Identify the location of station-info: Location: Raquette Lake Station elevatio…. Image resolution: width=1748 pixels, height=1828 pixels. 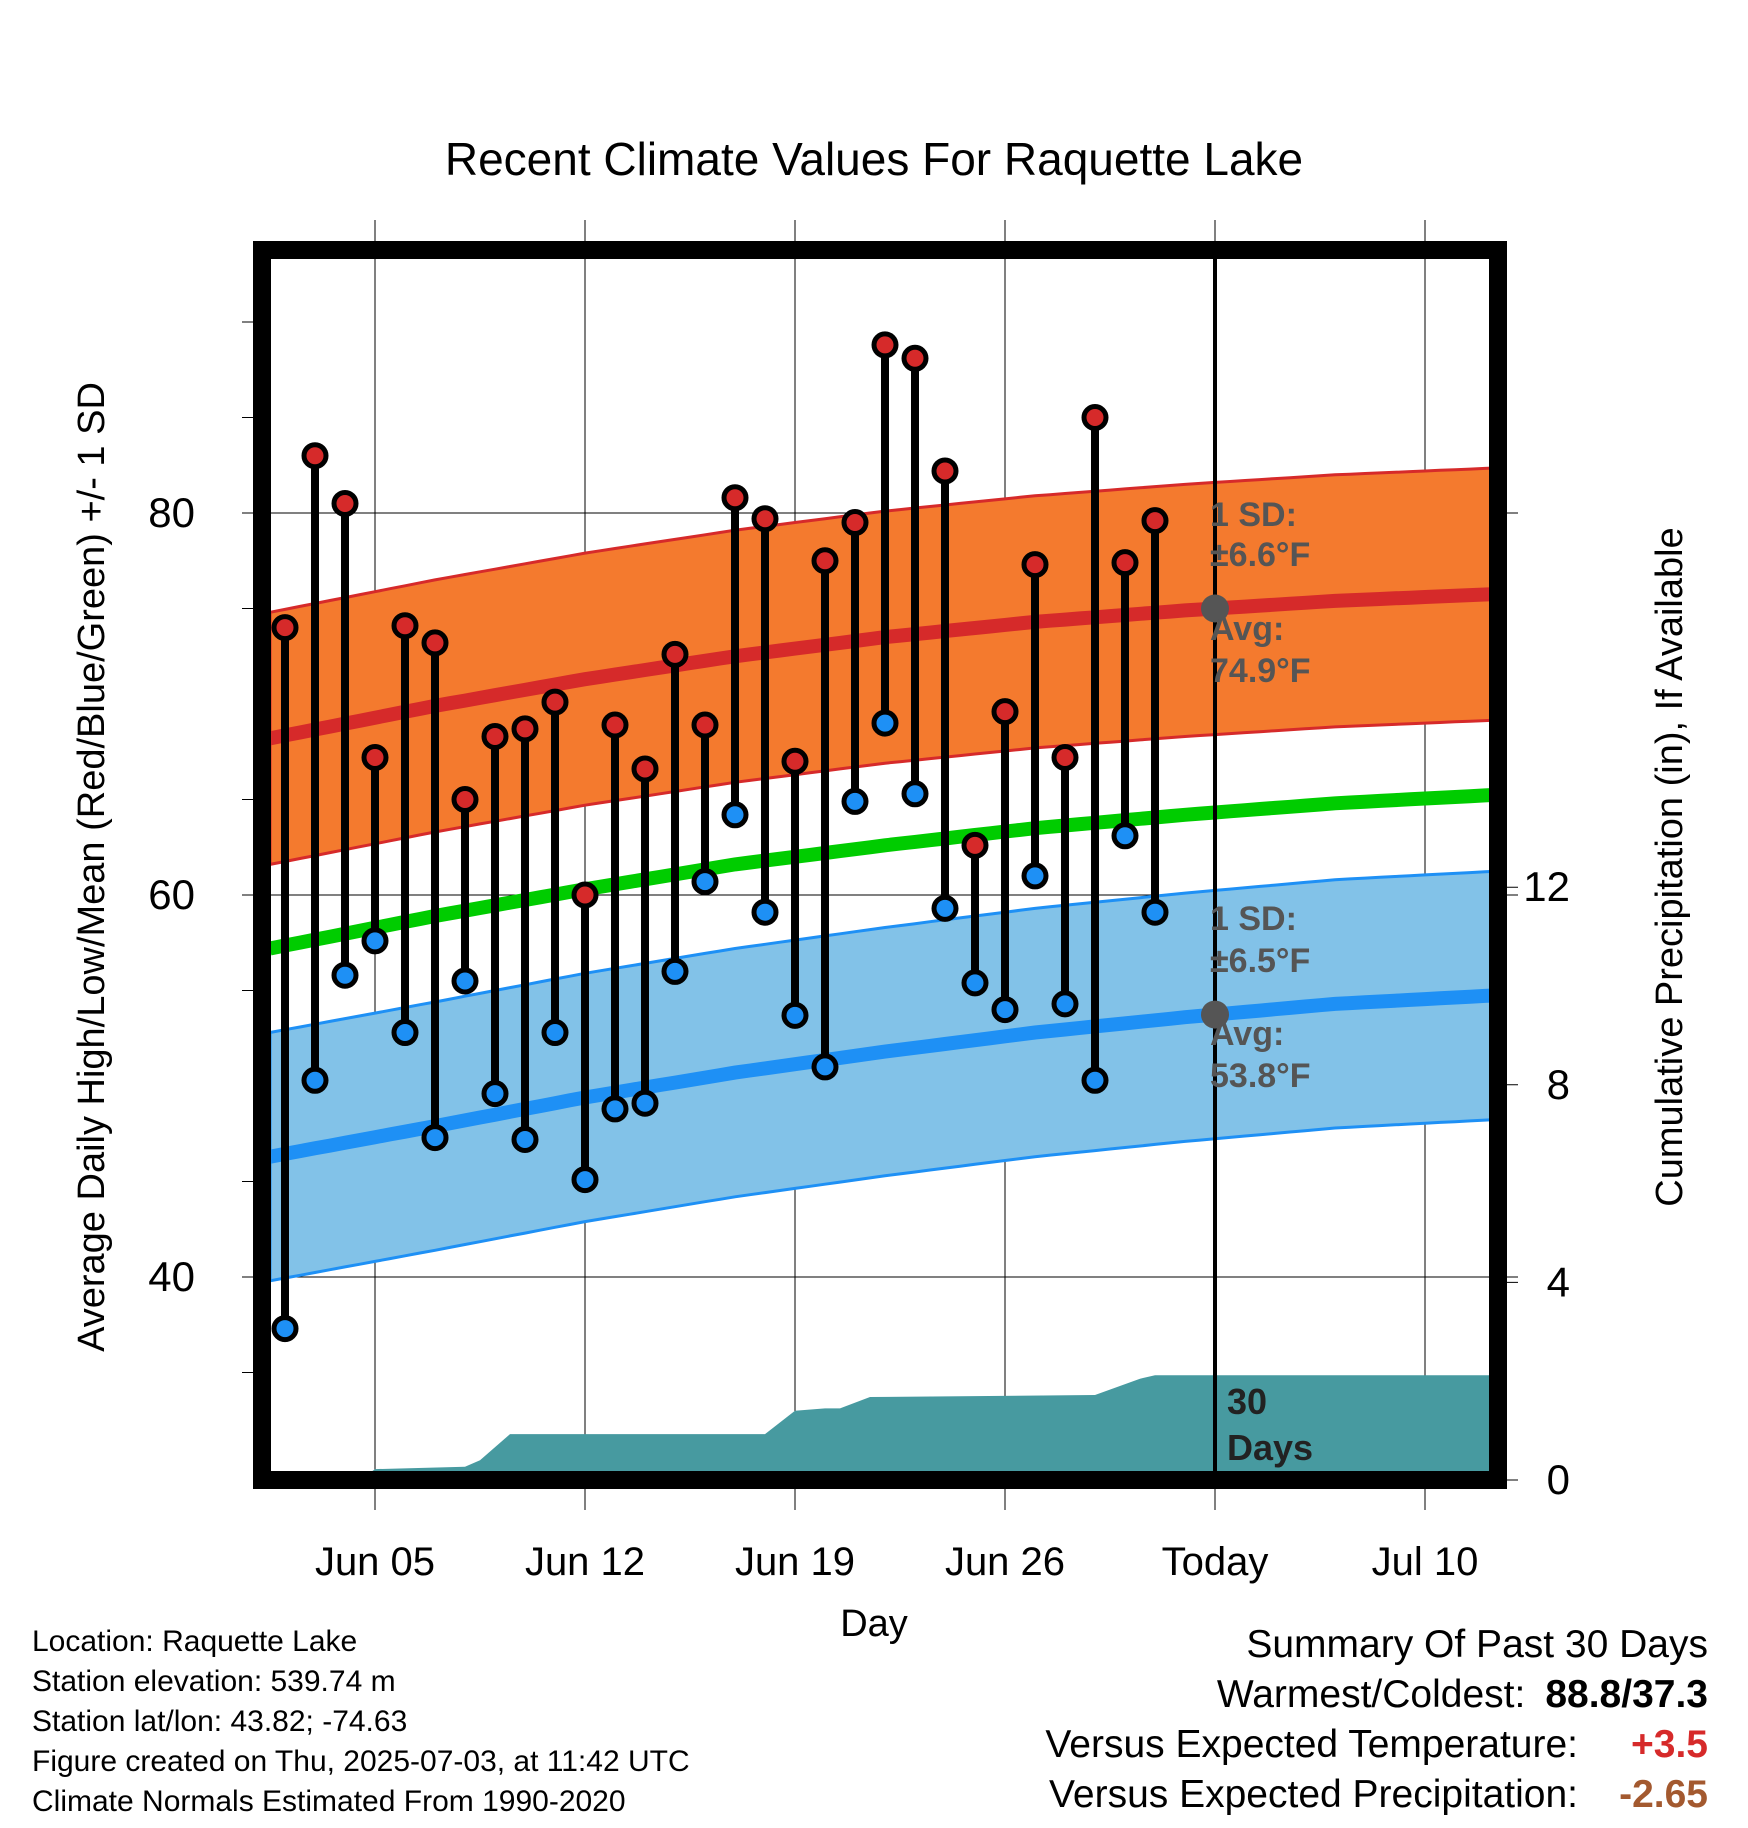
(361, 1722).